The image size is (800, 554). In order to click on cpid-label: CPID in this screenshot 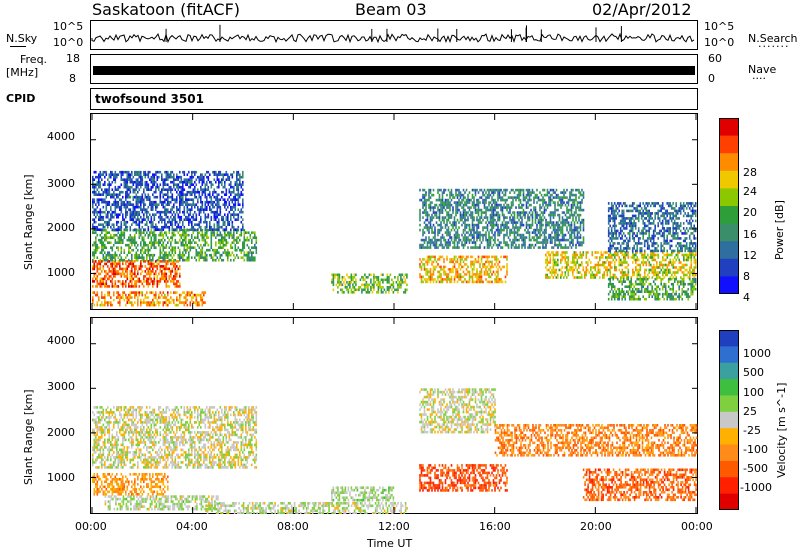, I will do `click(21, 98)`.